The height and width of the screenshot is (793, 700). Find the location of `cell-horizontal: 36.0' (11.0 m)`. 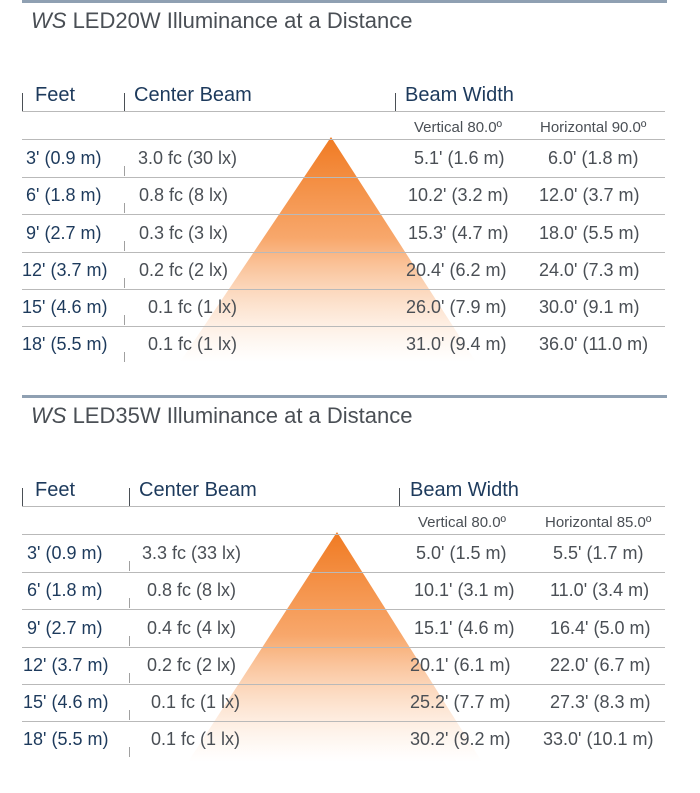

cell-horizontal: 36.0' (11.0 m) is located at coordinates (594, 344).